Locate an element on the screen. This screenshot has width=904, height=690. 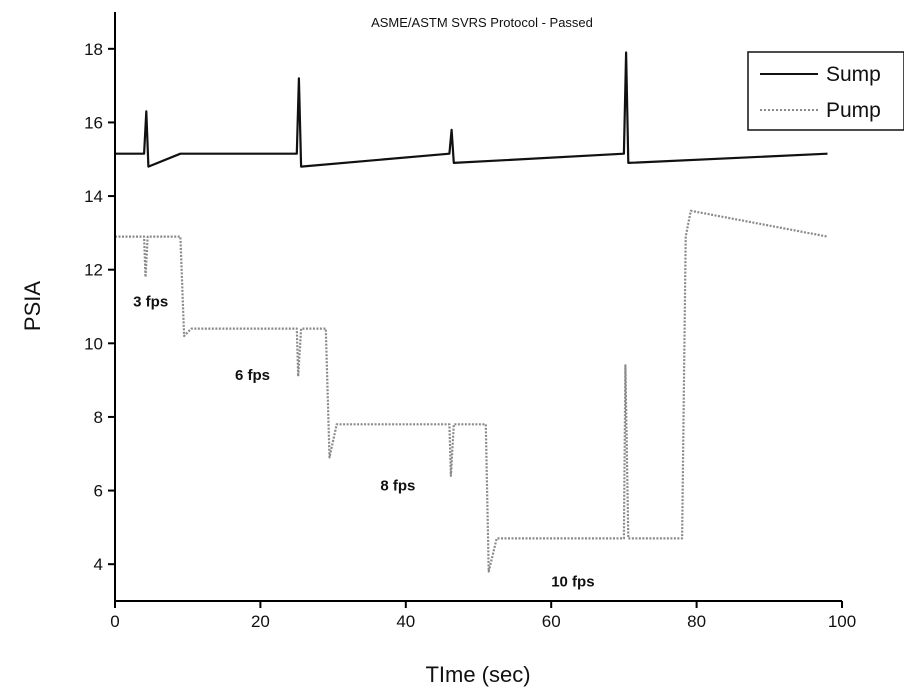
y-axis-title: PSIA is located at coordinates (32, 306).